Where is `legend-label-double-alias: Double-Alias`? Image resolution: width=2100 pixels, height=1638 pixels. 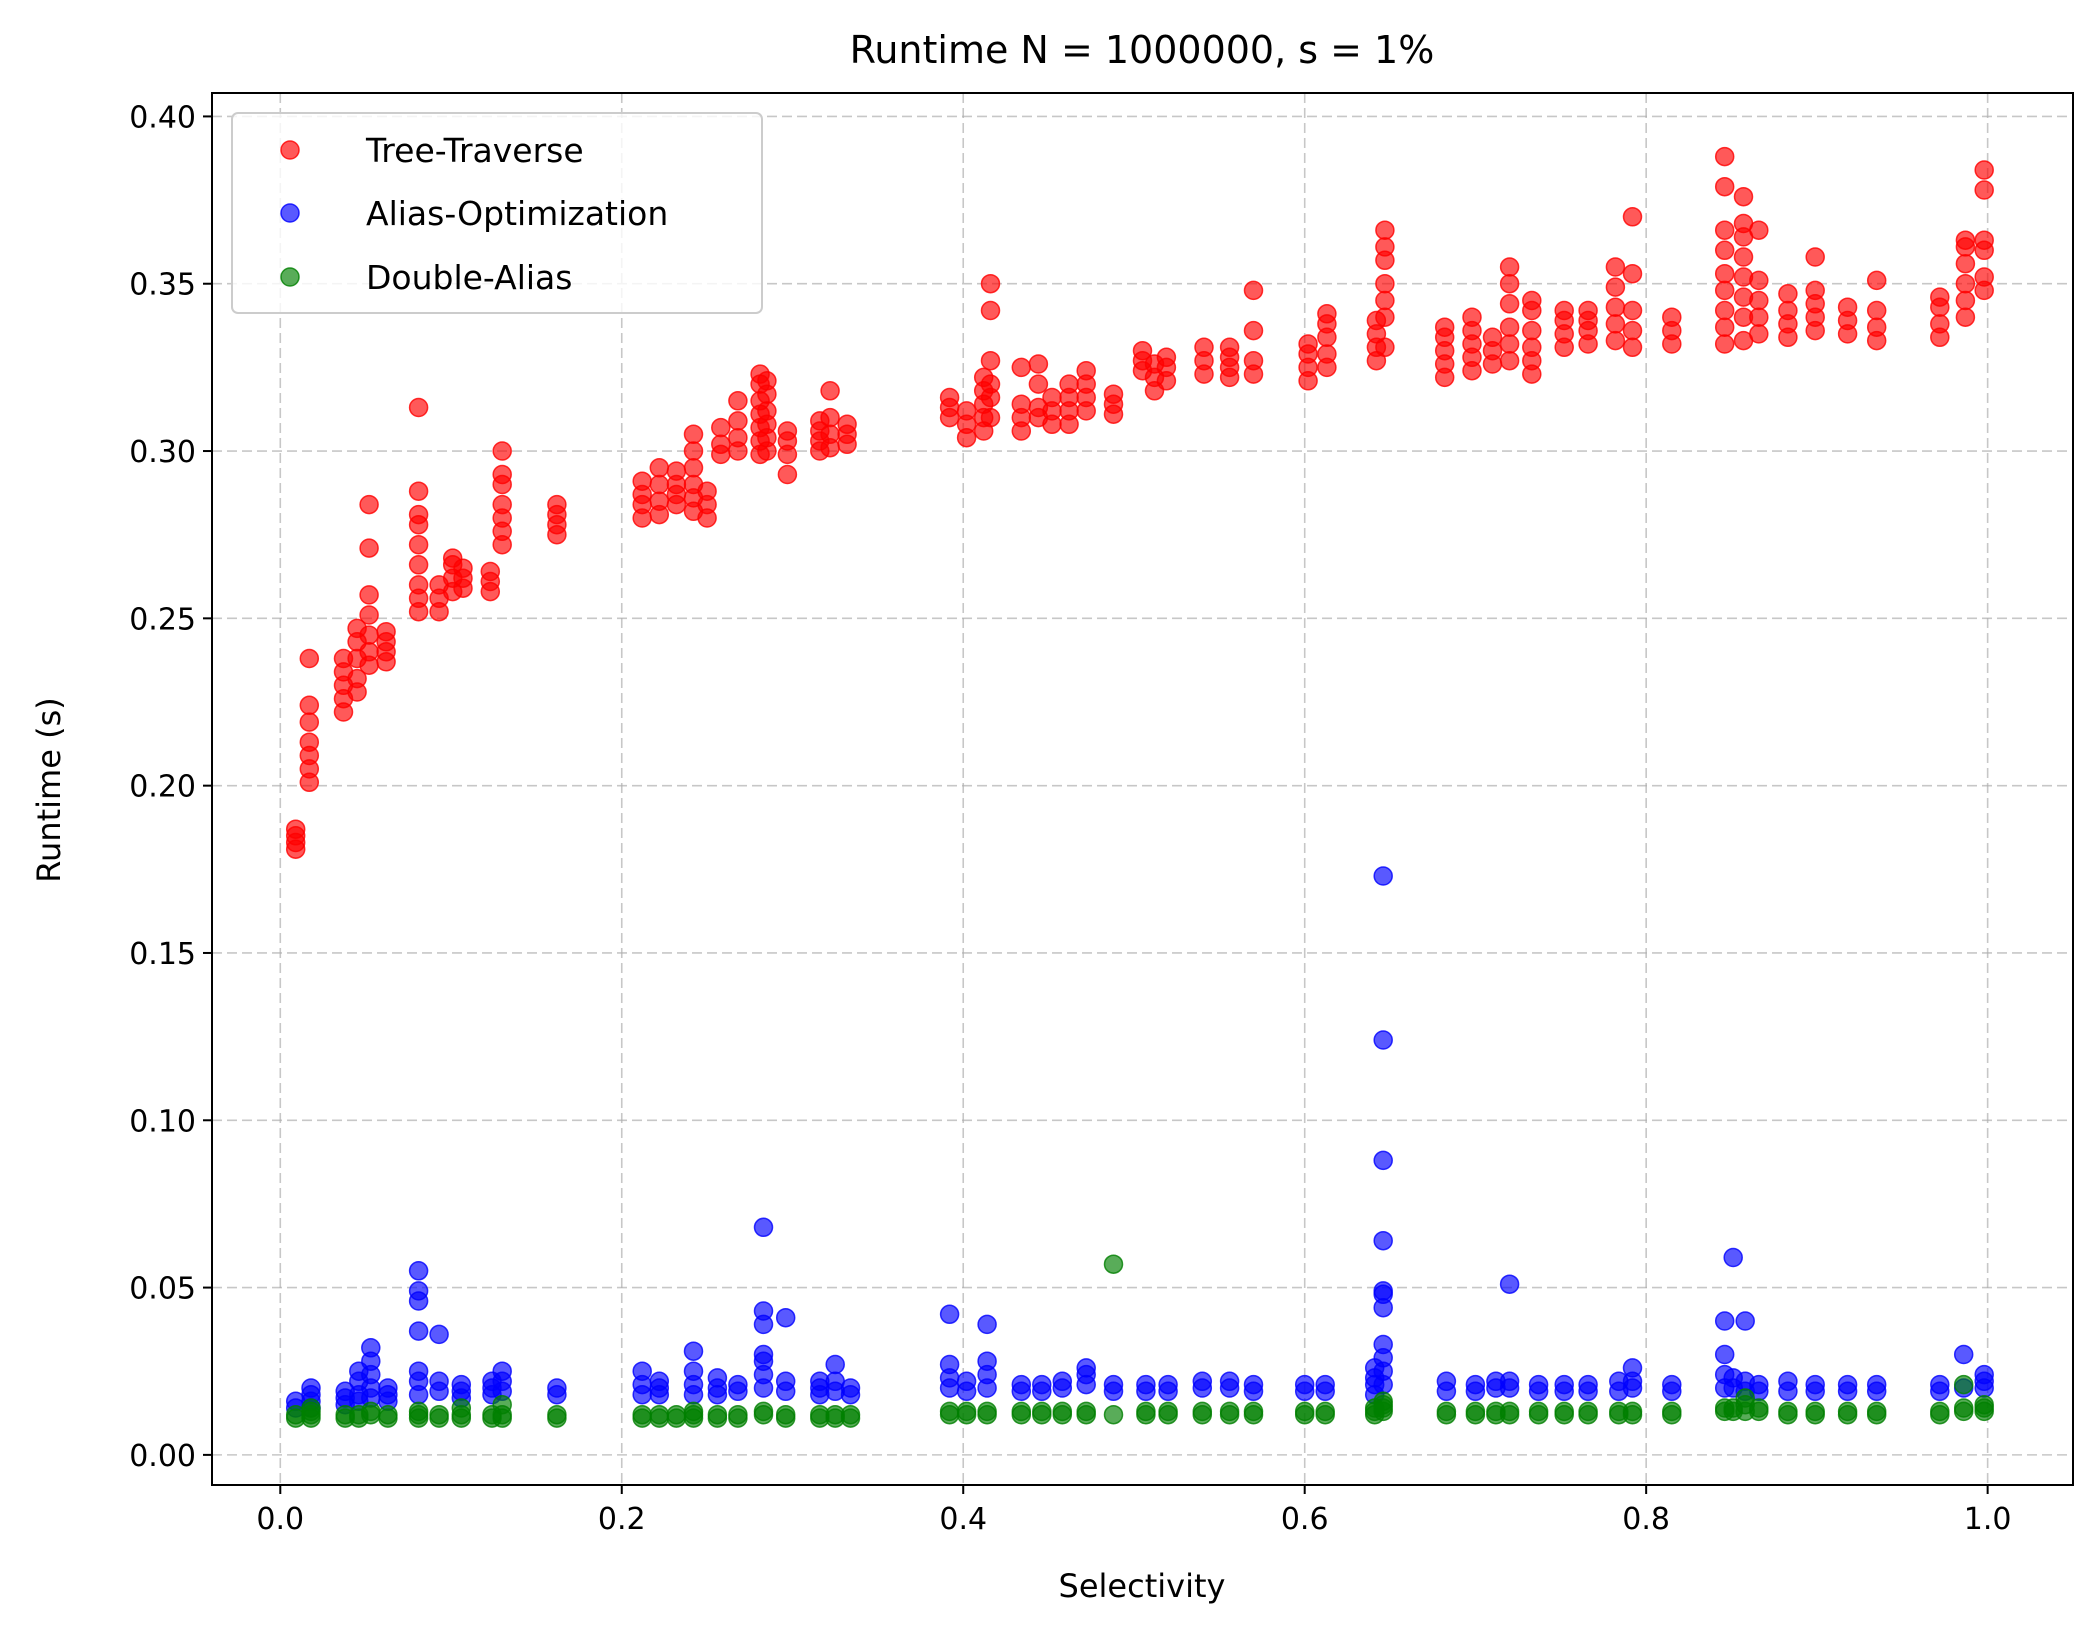 legend-label-double-alias: Double-Alias is located at coordinates (469, 277).